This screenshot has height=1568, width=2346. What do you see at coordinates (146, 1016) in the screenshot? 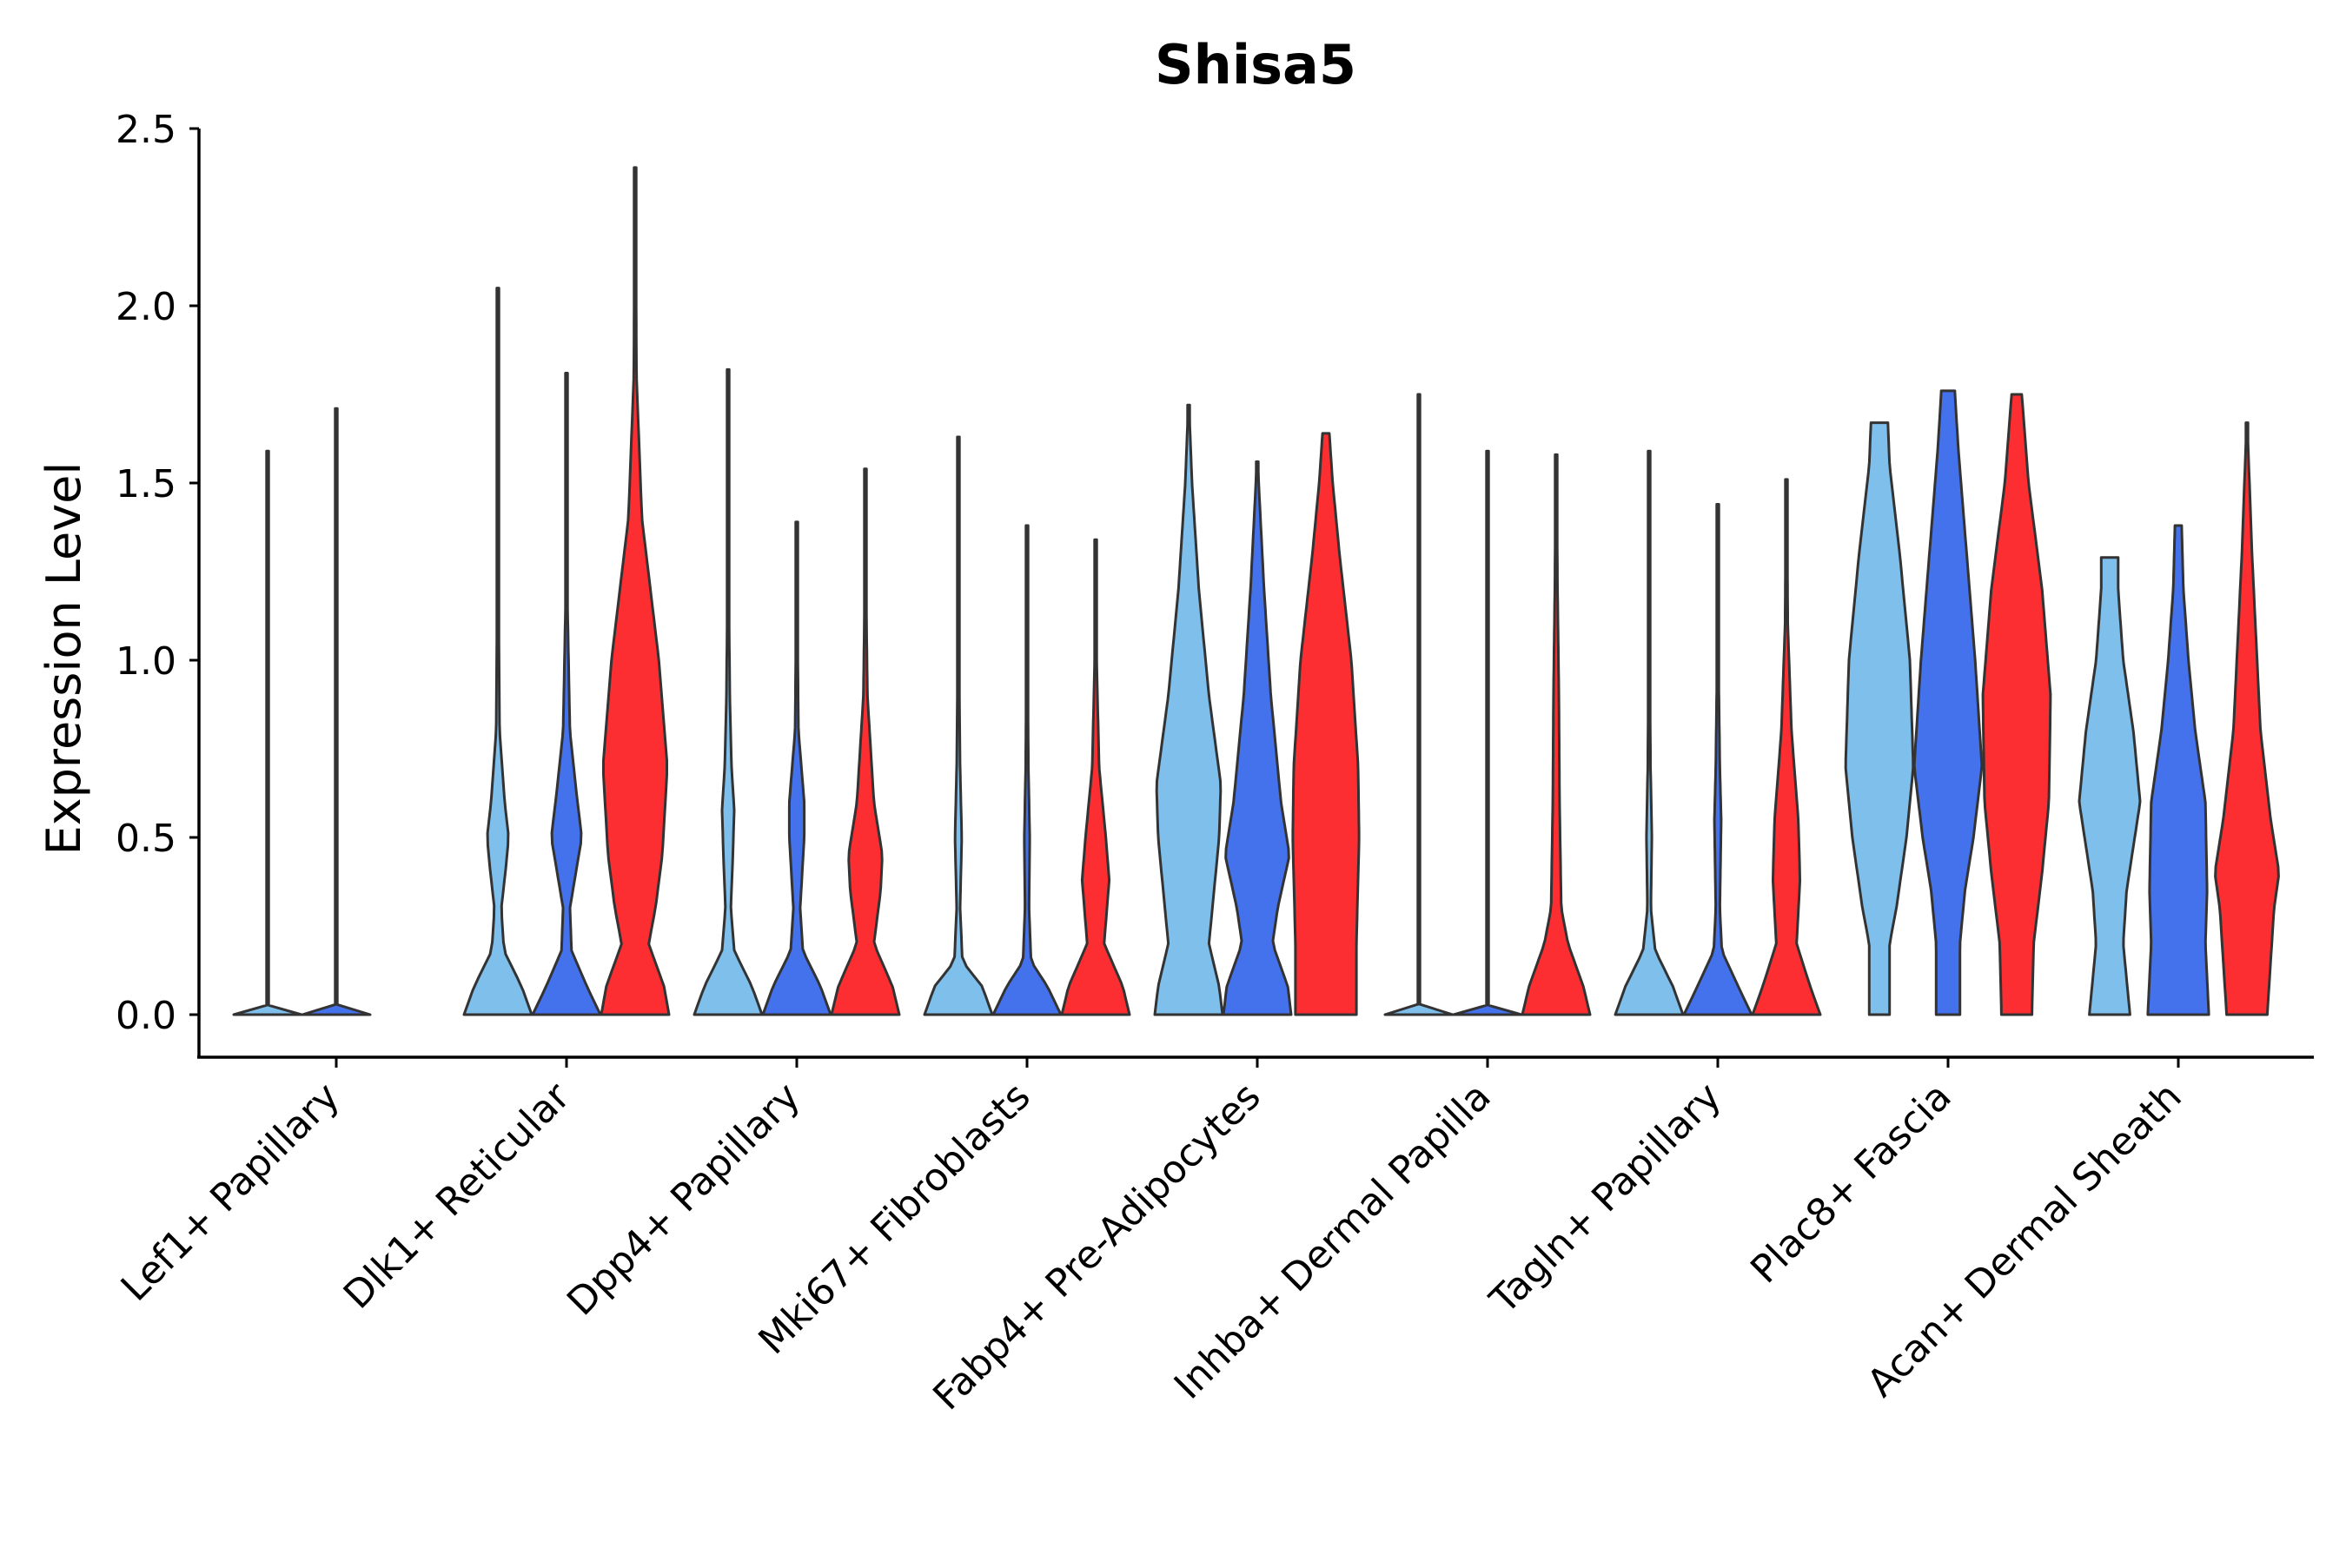
I see `y-tick-label: 0.0` at bounding box center [146, 1016].